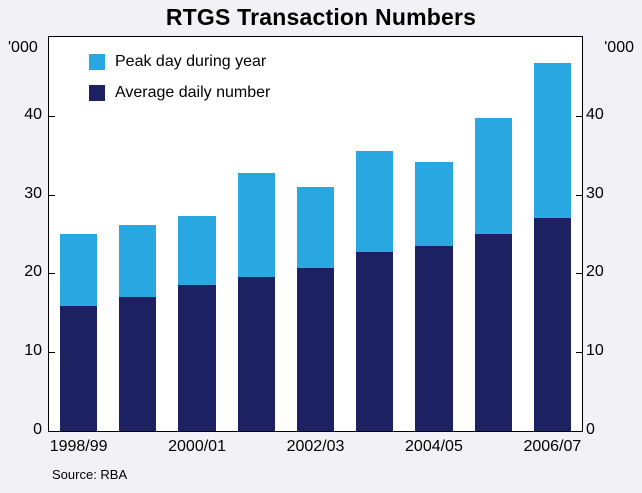  What do you see at coordinates (33, 272) in the screenshot?
I see `y-axis-label-left: 20` at bounding box center [33, 272].